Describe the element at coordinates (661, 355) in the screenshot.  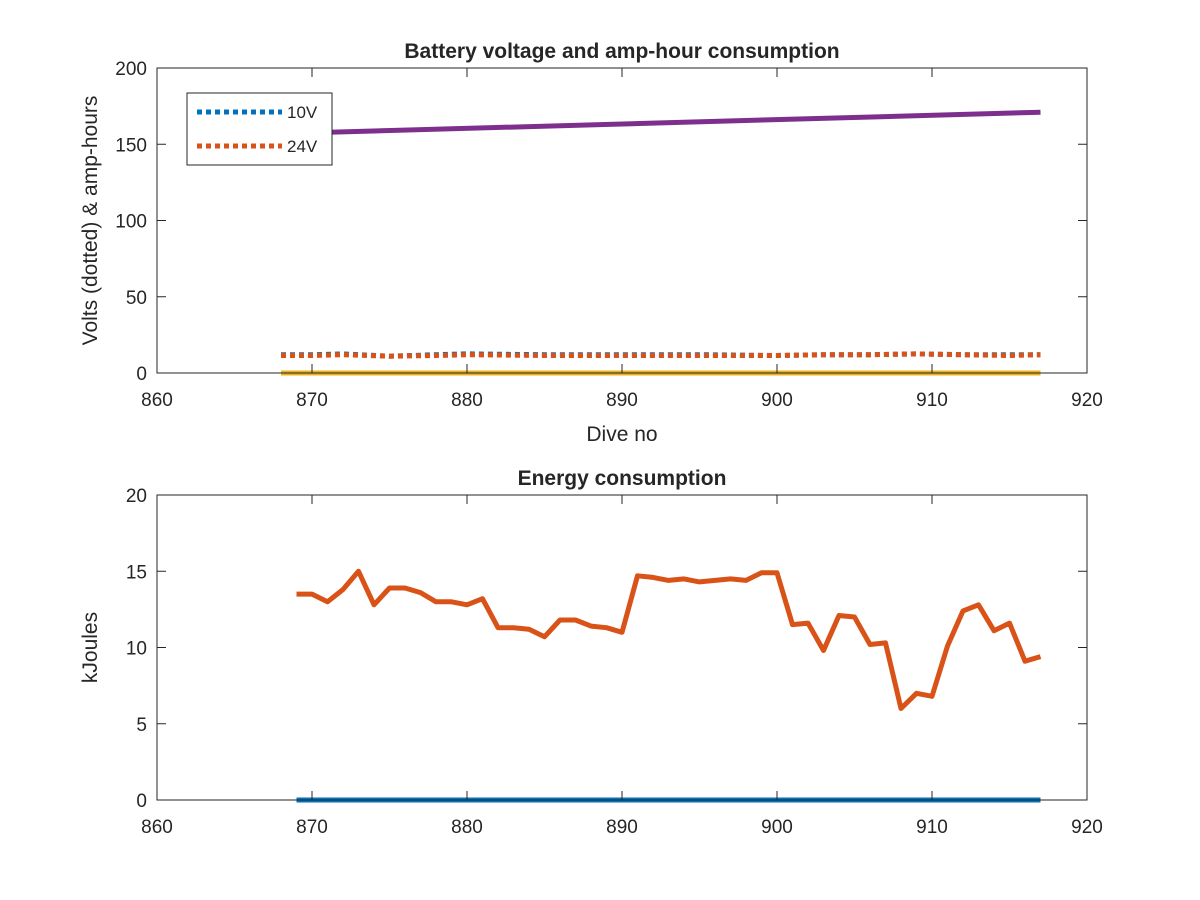
I see `series-line-24v` at that location.